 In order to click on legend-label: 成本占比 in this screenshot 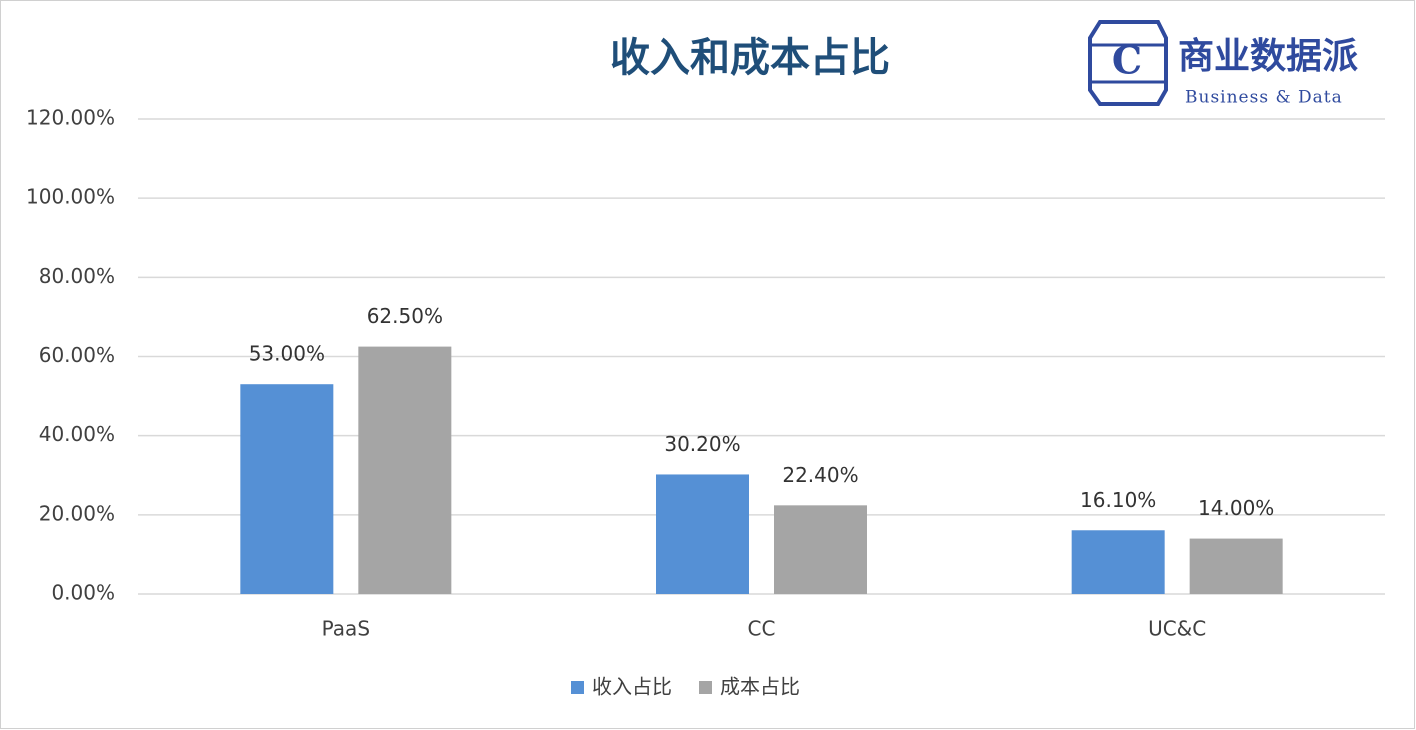, I will do `click(760, 687)`.